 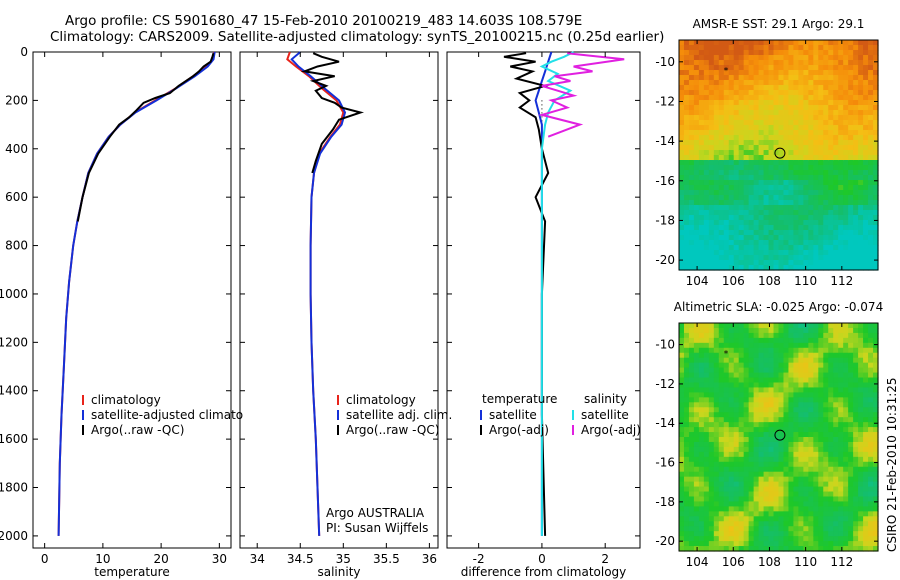 I want to click on y-tick-label: 800, so click(x=16, y=246).